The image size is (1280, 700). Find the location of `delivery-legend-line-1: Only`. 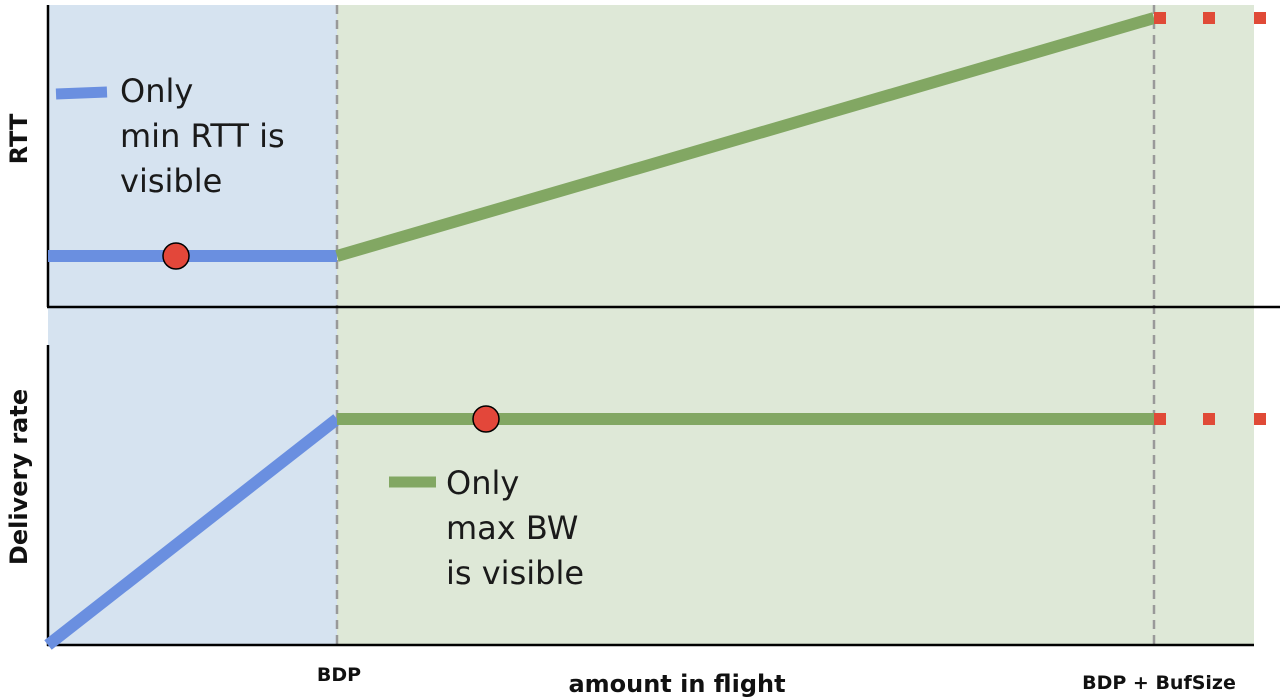

delivery-legend-line-1: Only is located at coordinates (482, 483).